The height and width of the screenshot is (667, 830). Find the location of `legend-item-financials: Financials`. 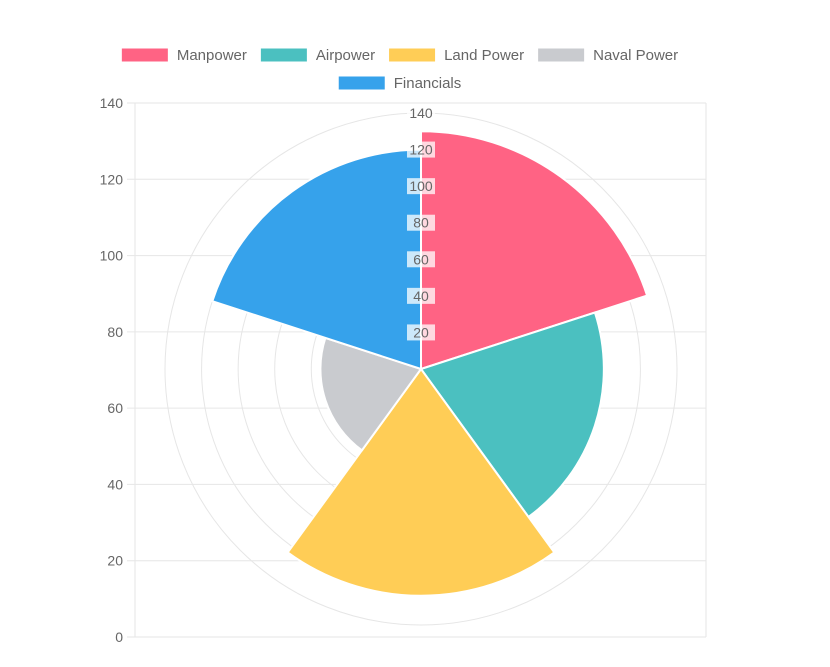

legend-item-financials: Financials is located at coordinates (400, 83).